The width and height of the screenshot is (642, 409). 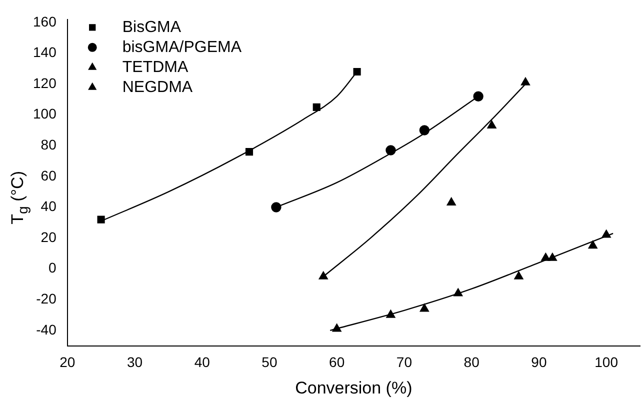 I want to click on y-tick-label: 100, so click(x=45, y=114).